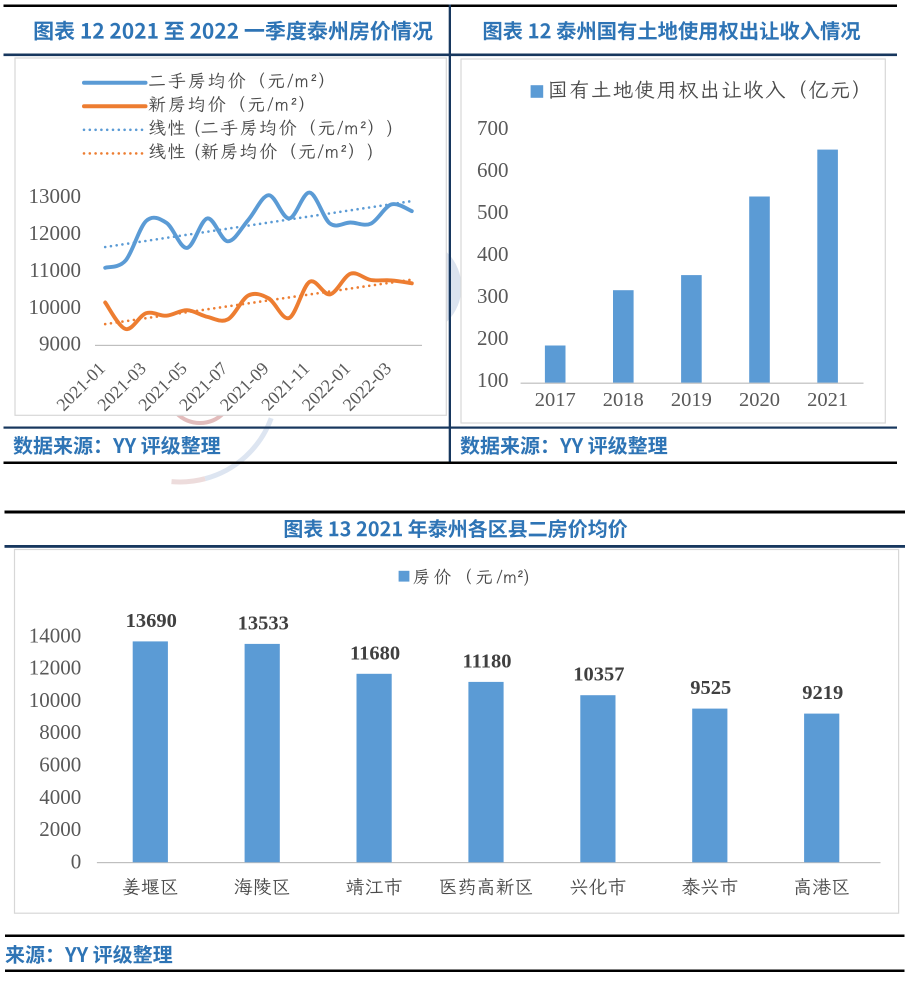 The height and width of the screenshot is (982, 918). Describe the element at coordinates (60, 829) in the screenshot. I see `svg-text: 2000` at that location.